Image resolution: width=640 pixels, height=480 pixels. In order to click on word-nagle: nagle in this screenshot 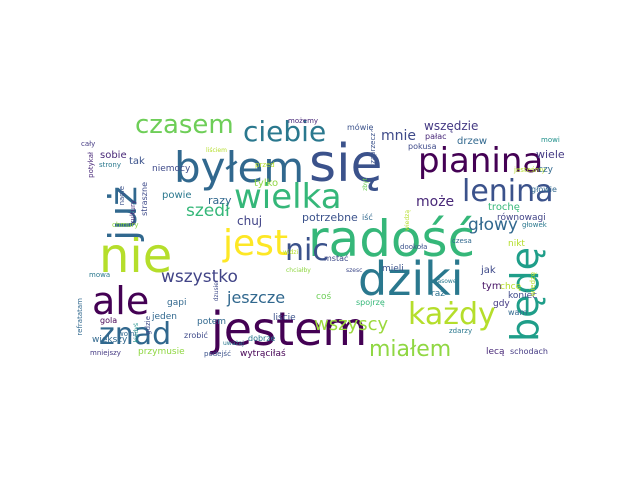, I will do `click(122, 196)`.